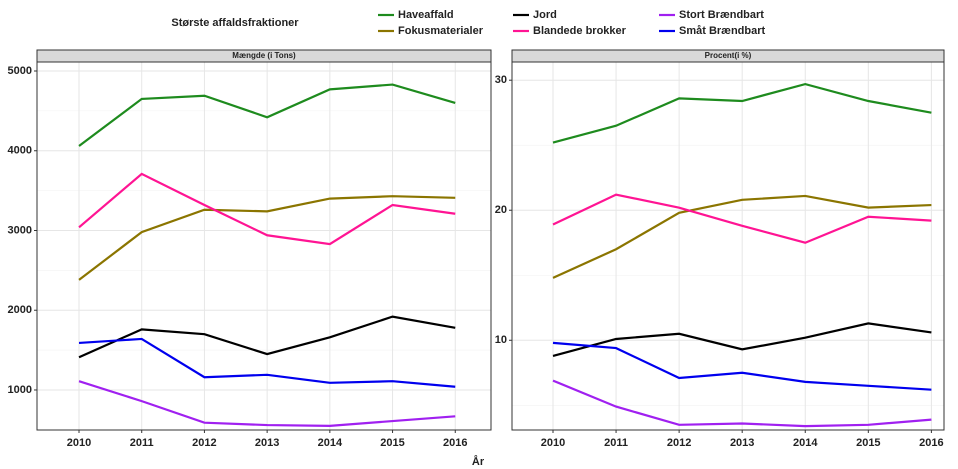  I want to click on legend-label: Stort Brændbart, so click(721, 15).